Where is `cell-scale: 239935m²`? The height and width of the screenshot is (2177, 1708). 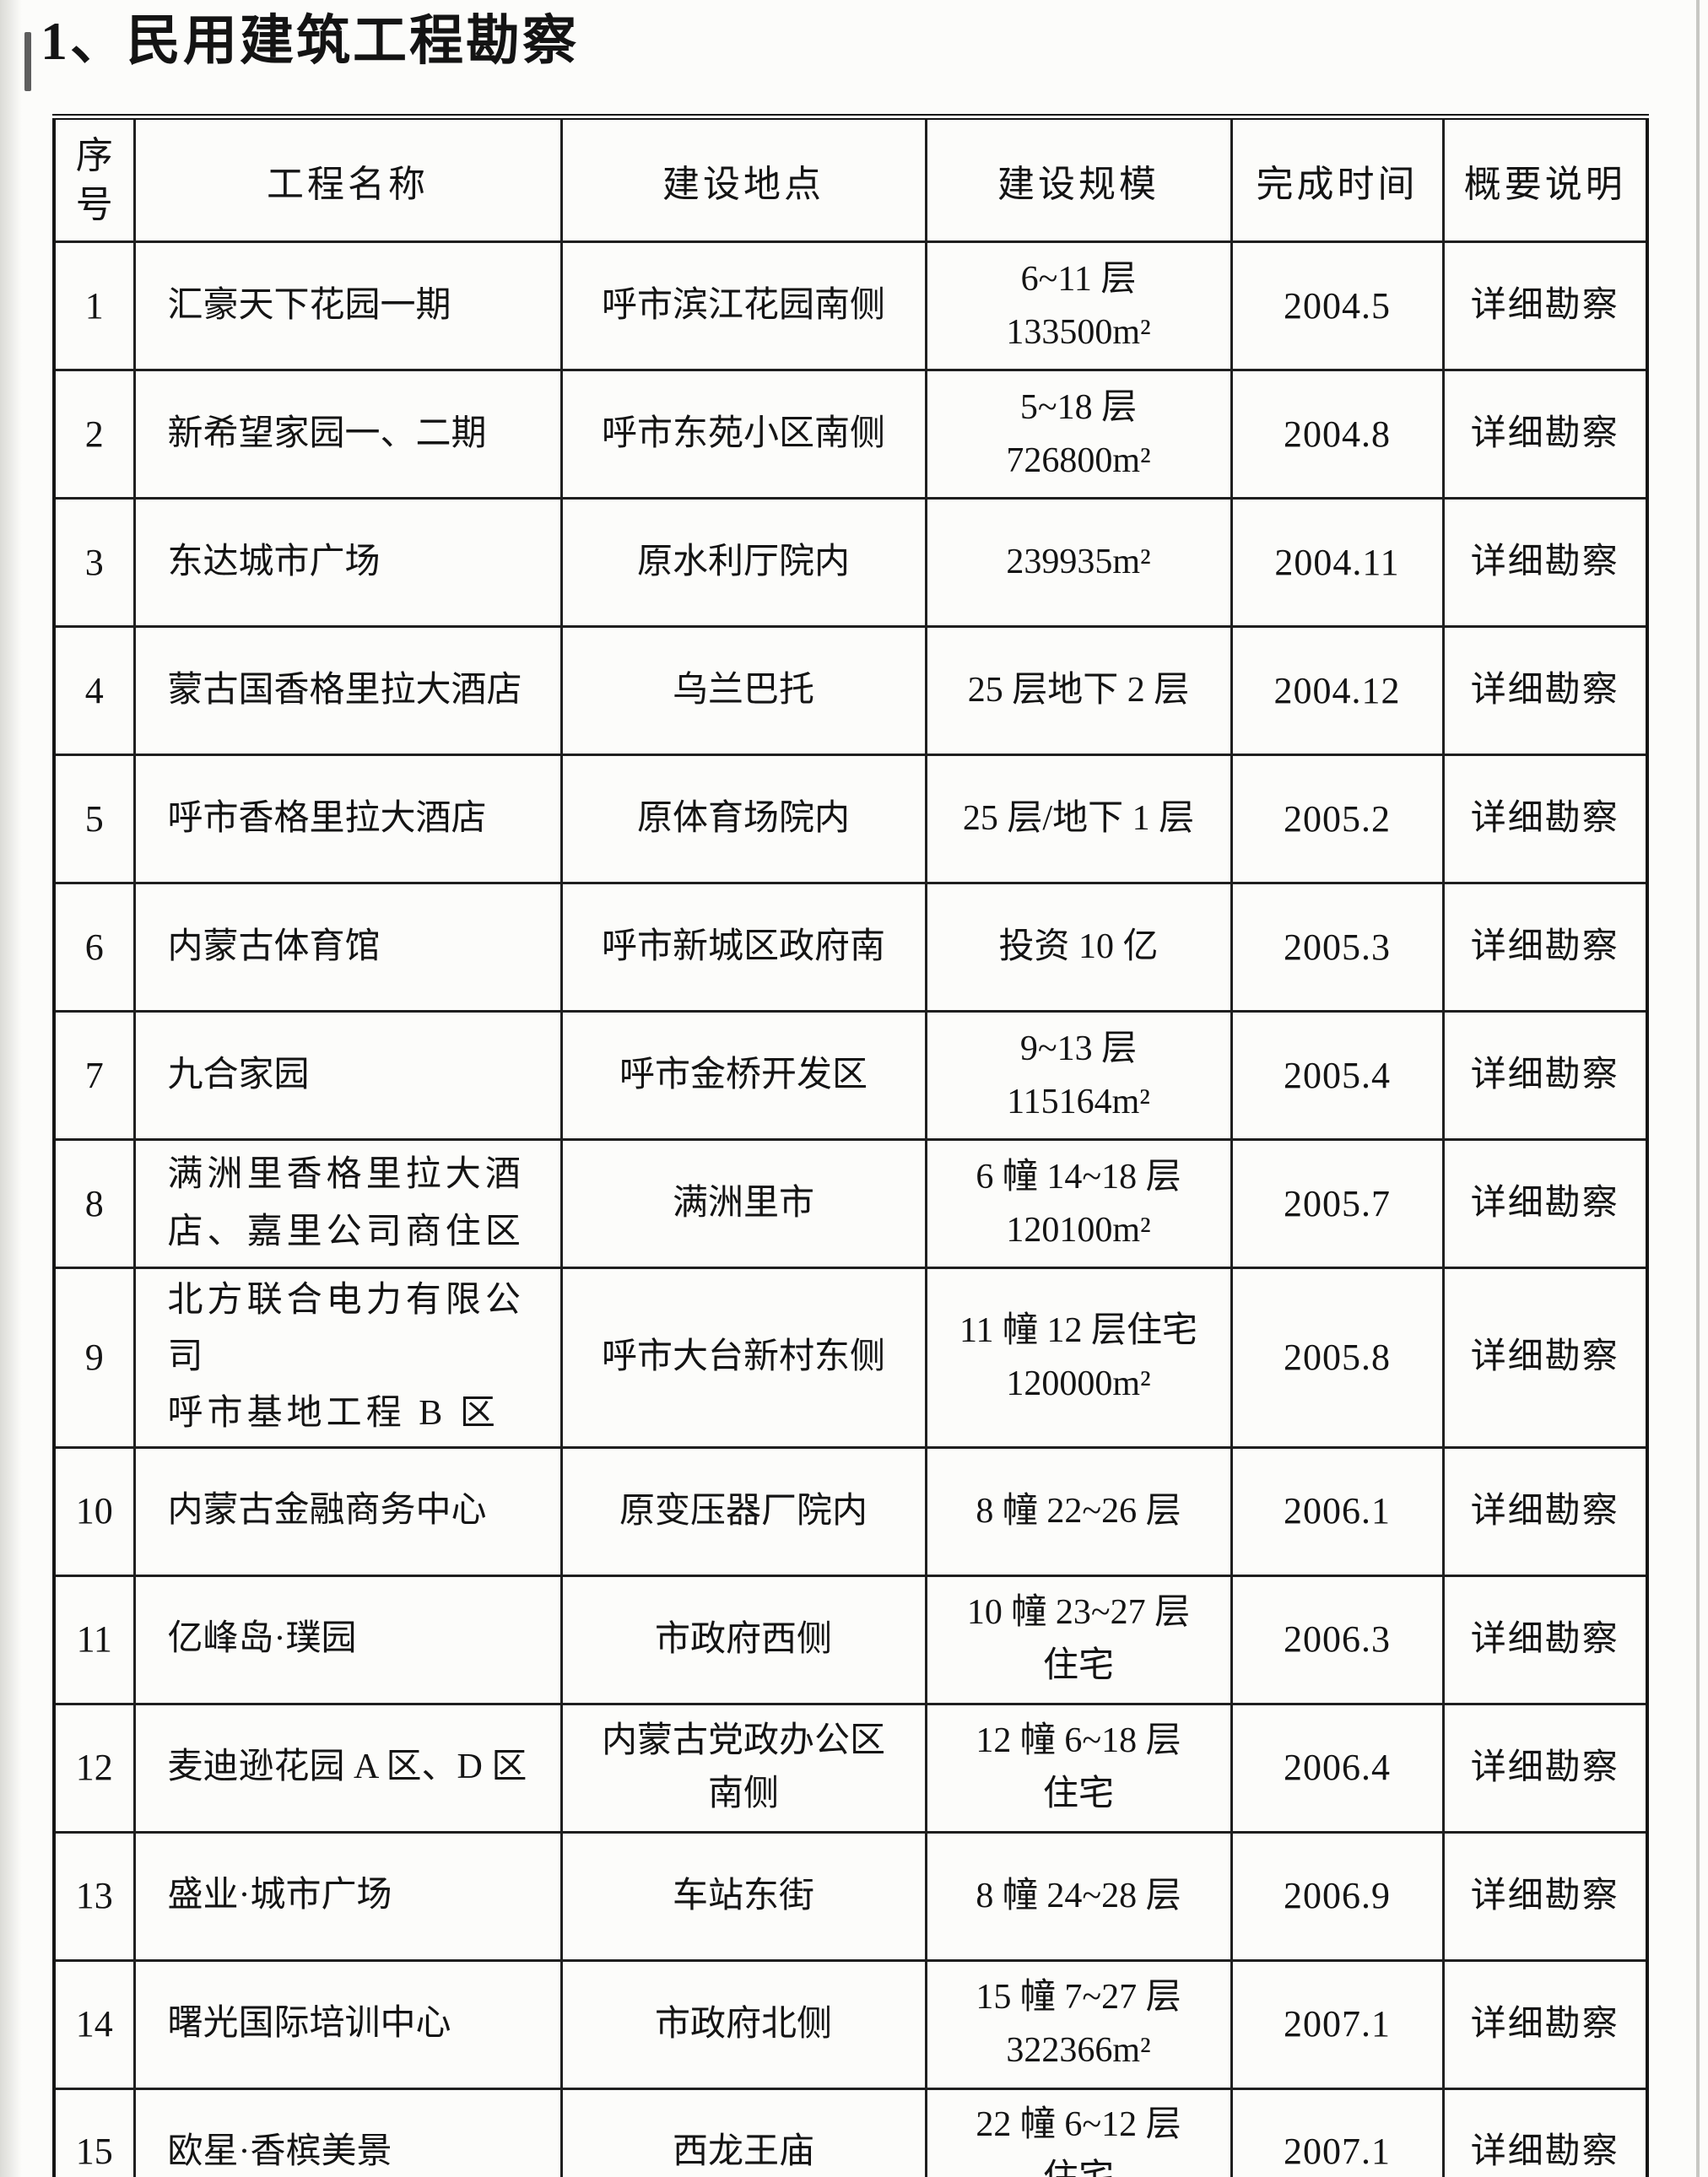
cell-scale: 239935m² is located at coordinates (1078, 562).